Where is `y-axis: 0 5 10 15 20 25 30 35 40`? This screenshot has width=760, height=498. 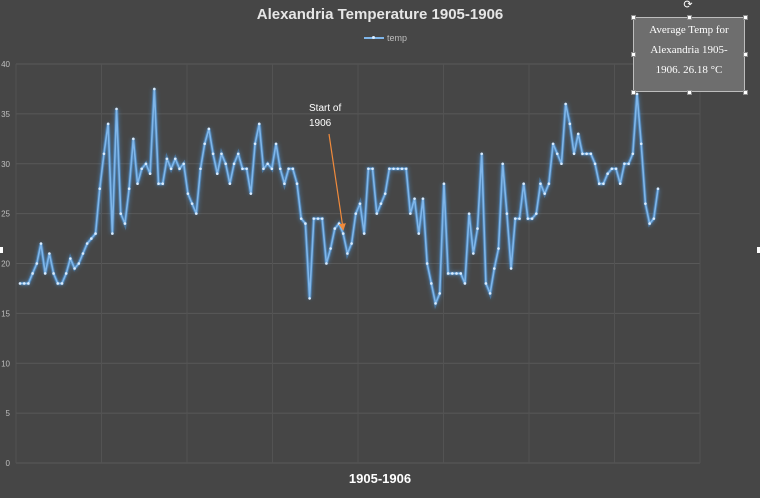
y-axis: 0 5 10 15 20 25 30 35 40 is located at coordinates (5, 264).